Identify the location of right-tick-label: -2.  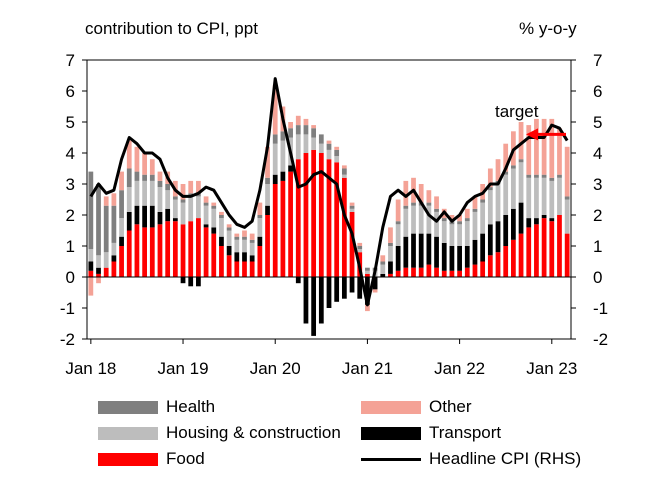
(600, 339).